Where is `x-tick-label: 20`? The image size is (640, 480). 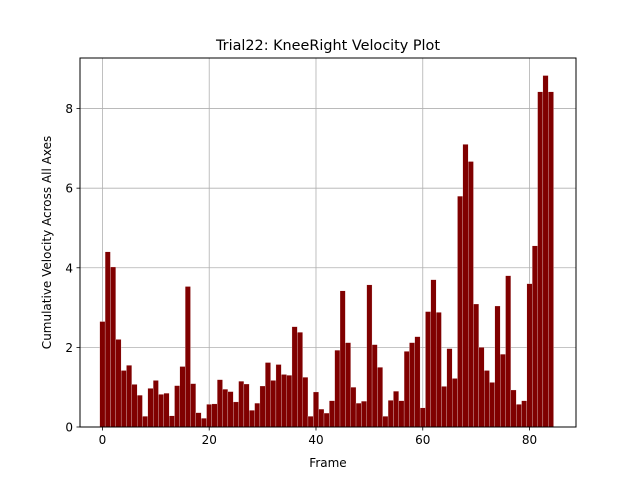 x-tick-label: 20 is located at coordinates (209, 440).